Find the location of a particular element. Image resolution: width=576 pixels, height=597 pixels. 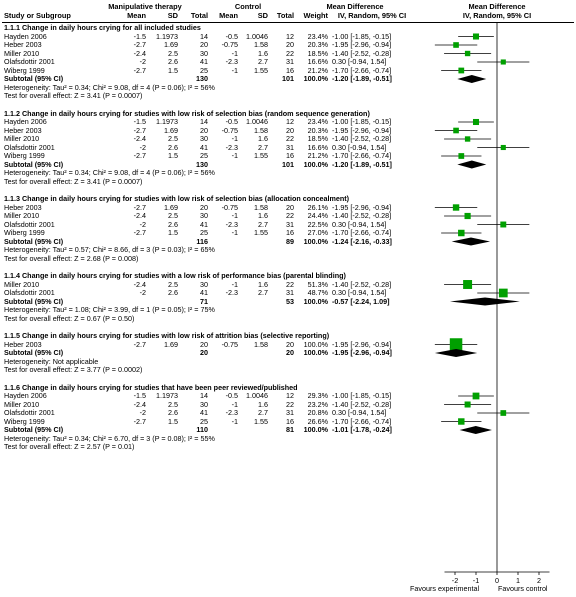

study-weight: 18.5% is located at coordinates (317, 138).